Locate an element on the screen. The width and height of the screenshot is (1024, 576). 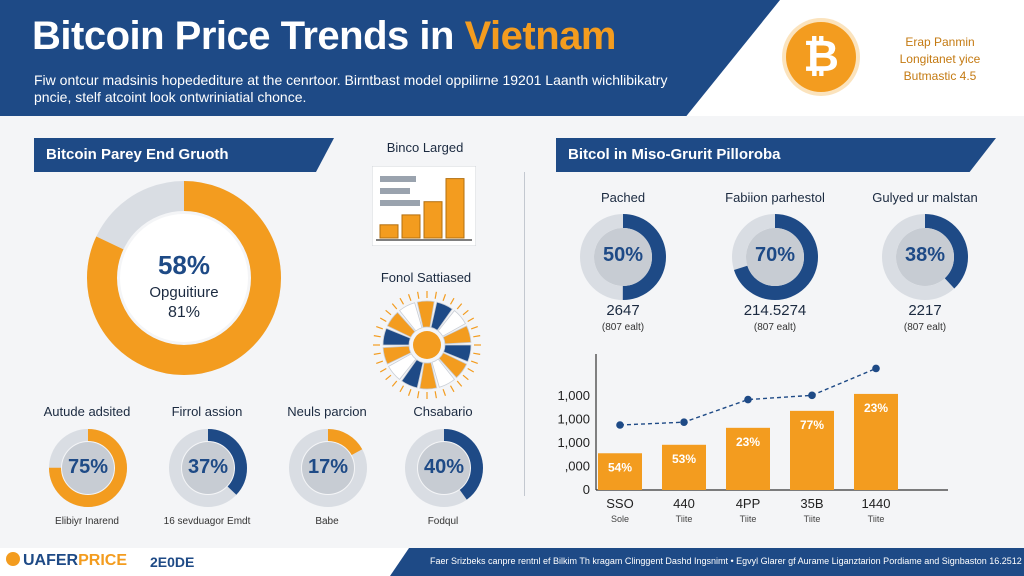
bar-data-label: 23% is located at coordinates (876, 408).